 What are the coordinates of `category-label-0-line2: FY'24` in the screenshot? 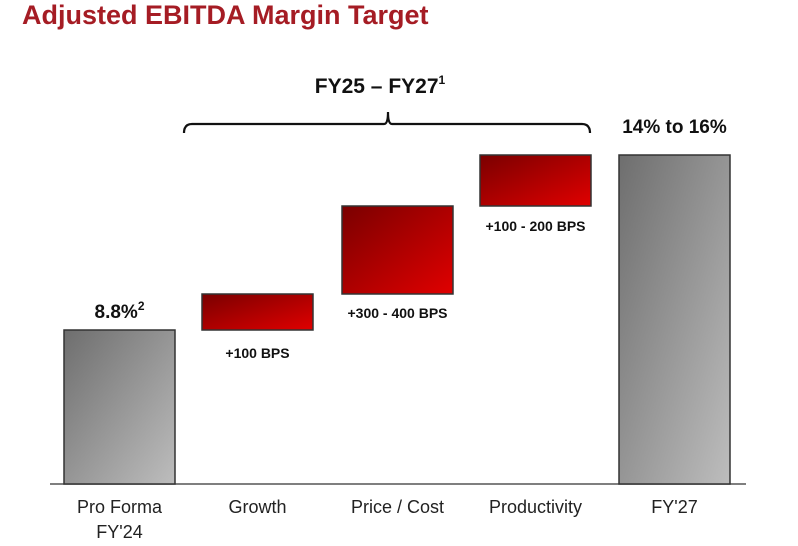 It's located at (119, 532).